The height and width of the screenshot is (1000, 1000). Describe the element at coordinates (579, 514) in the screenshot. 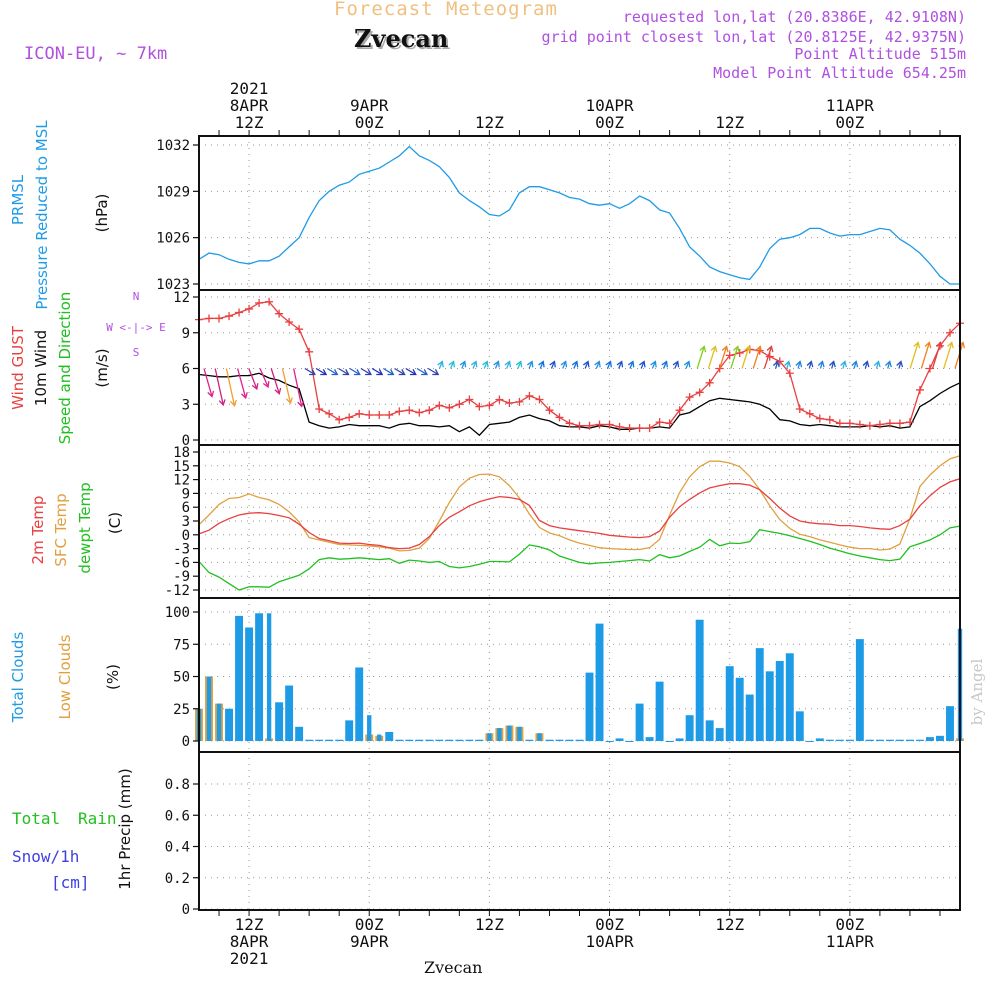

I see `t2m-line` at that location.